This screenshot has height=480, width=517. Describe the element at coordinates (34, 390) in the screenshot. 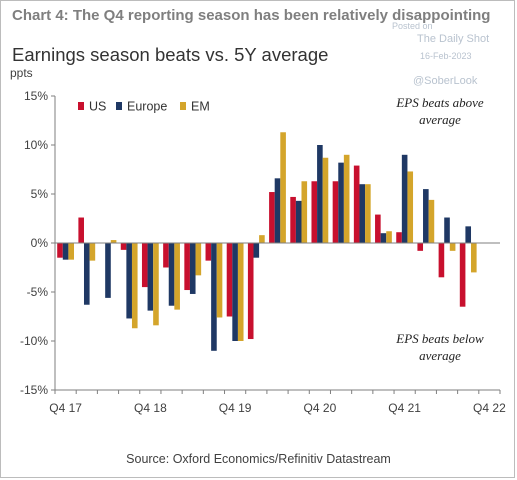

I see `y-tick-label: -15%` at that location.